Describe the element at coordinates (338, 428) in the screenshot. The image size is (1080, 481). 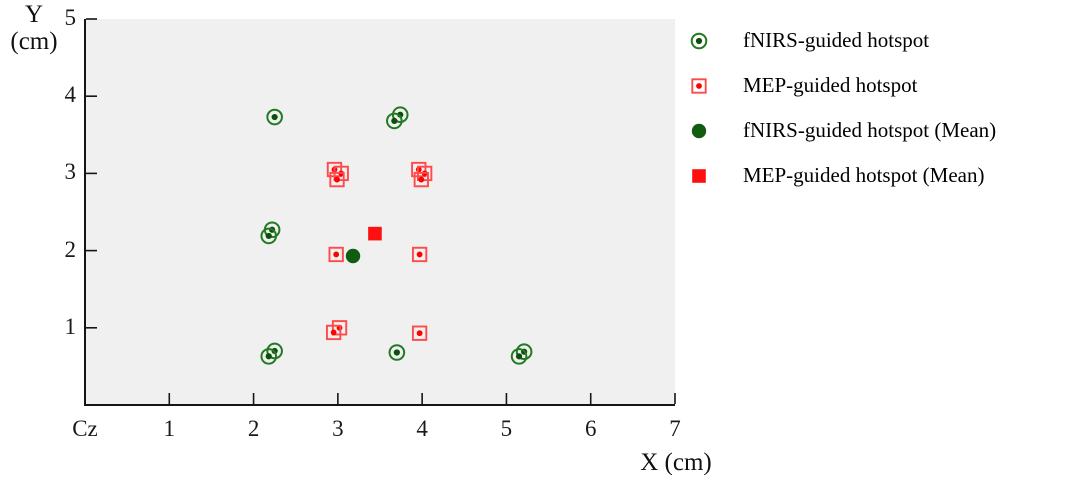
I see `x-tick-label: 3` at that location.